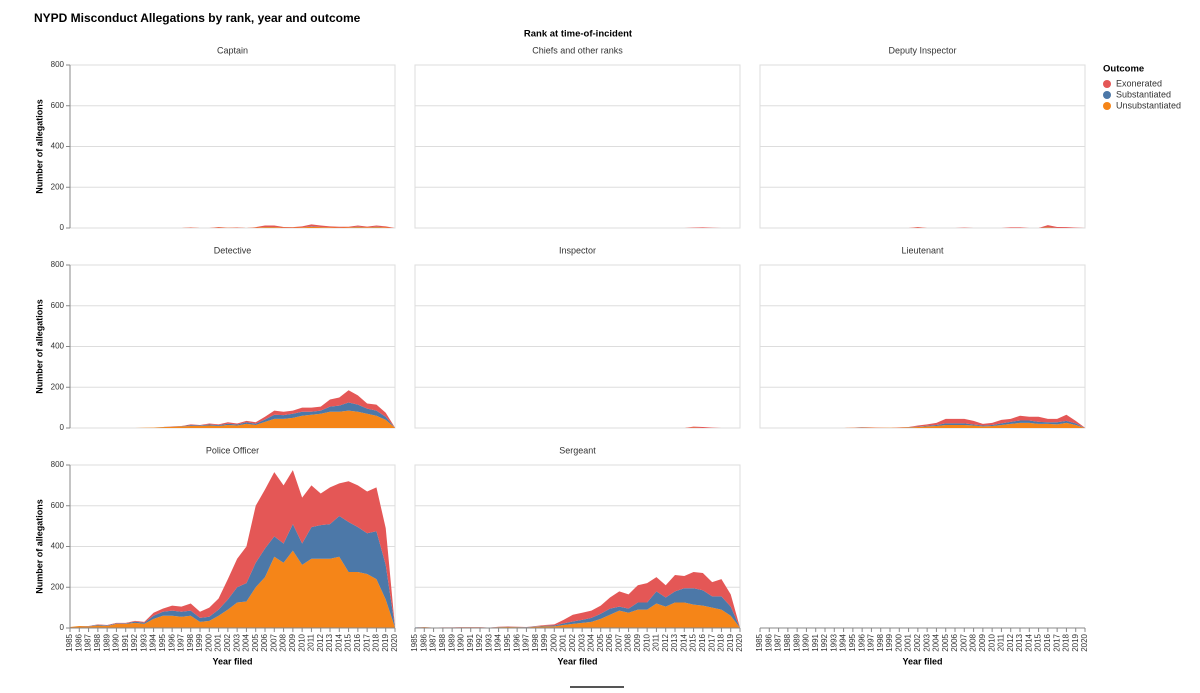 This screenshot has width=1200, height=693. I want to click on facet-title: Captain, so click(232, 50).